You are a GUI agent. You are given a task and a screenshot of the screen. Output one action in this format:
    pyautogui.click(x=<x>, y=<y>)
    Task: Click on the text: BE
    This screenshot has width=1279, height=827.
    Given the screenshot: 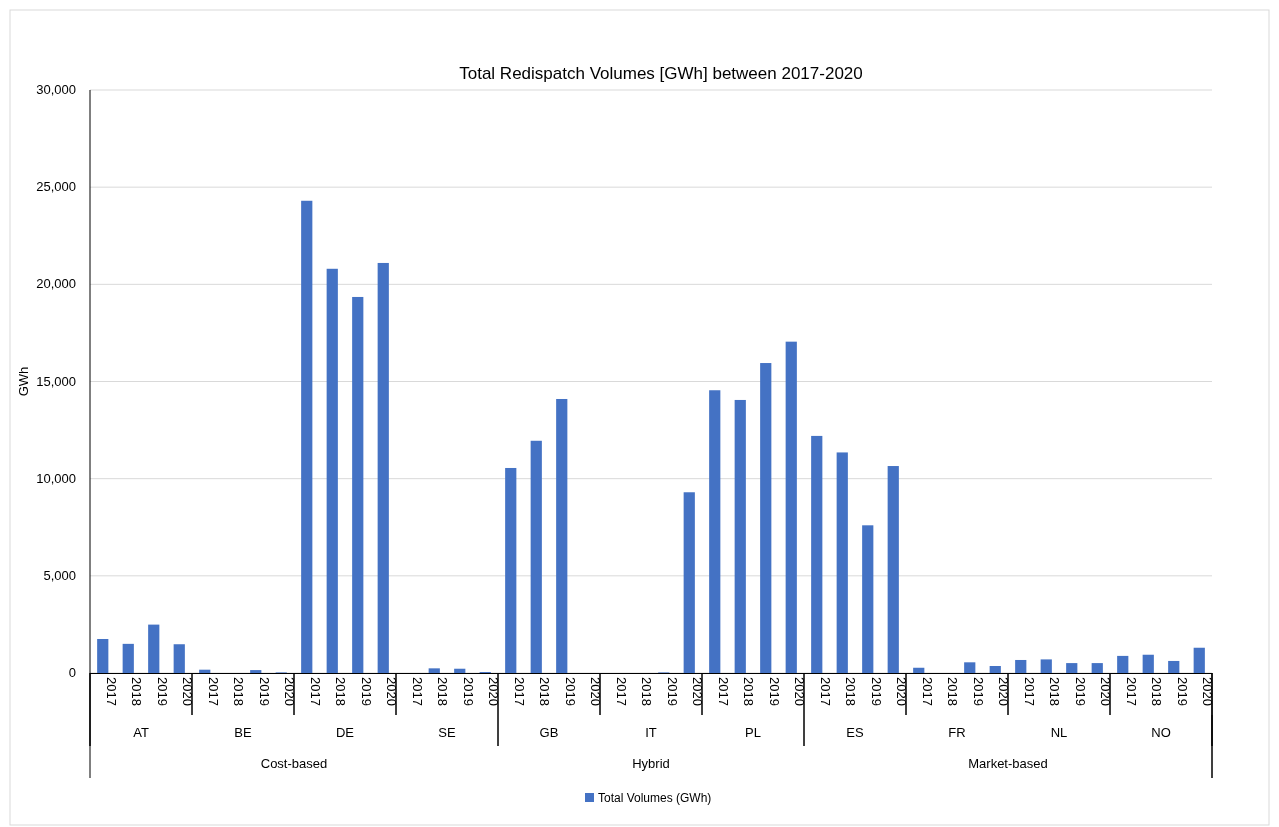 What is the action you would take?
    pyautogui.click(x=243, y=732)
    